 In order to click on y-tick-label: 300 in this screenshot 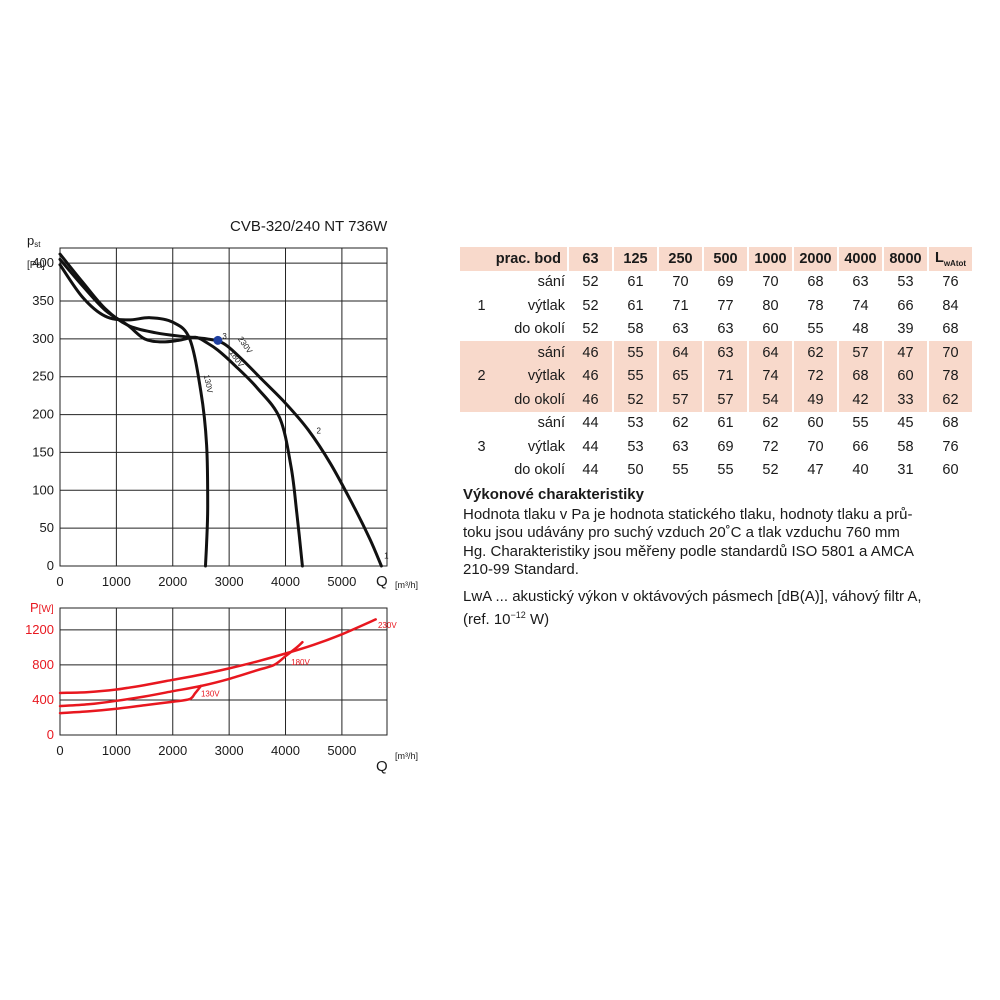, I will do `click(43, 338)`.